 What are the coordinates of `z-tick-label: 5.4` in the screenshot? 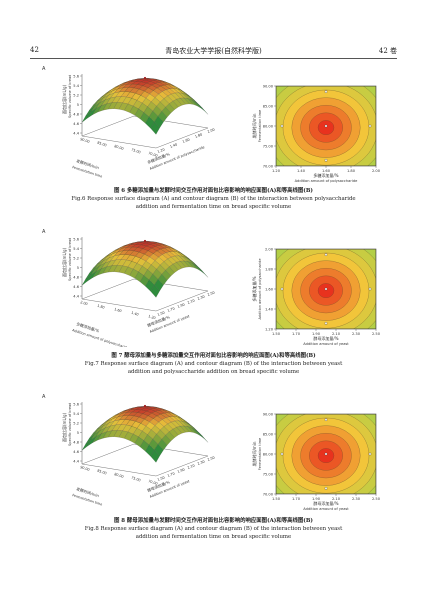 It's located at (76, 86).